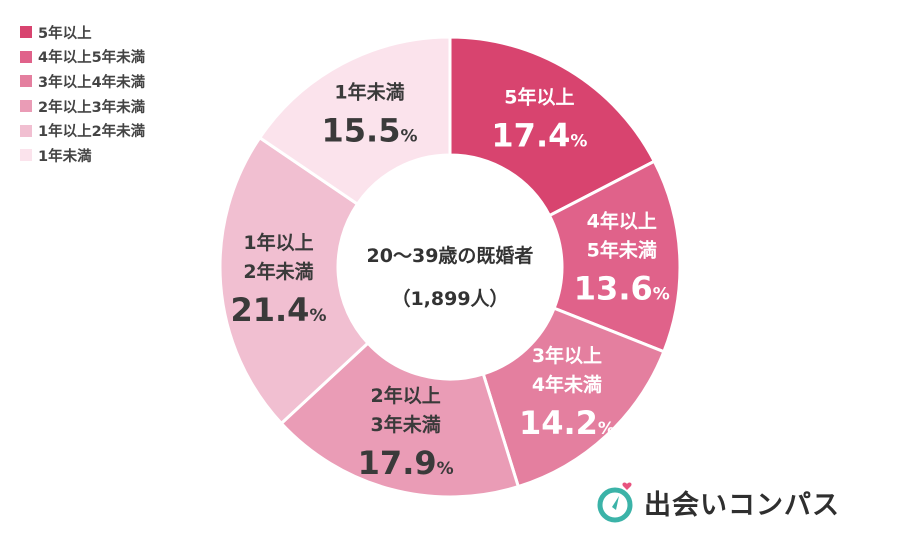 This screenshot has height=543, width=900. What do you see at coordinates (92, 58) in the screenshot?
I see `legend-label: 4年以上5年未満` at bounding box center [92, 58].